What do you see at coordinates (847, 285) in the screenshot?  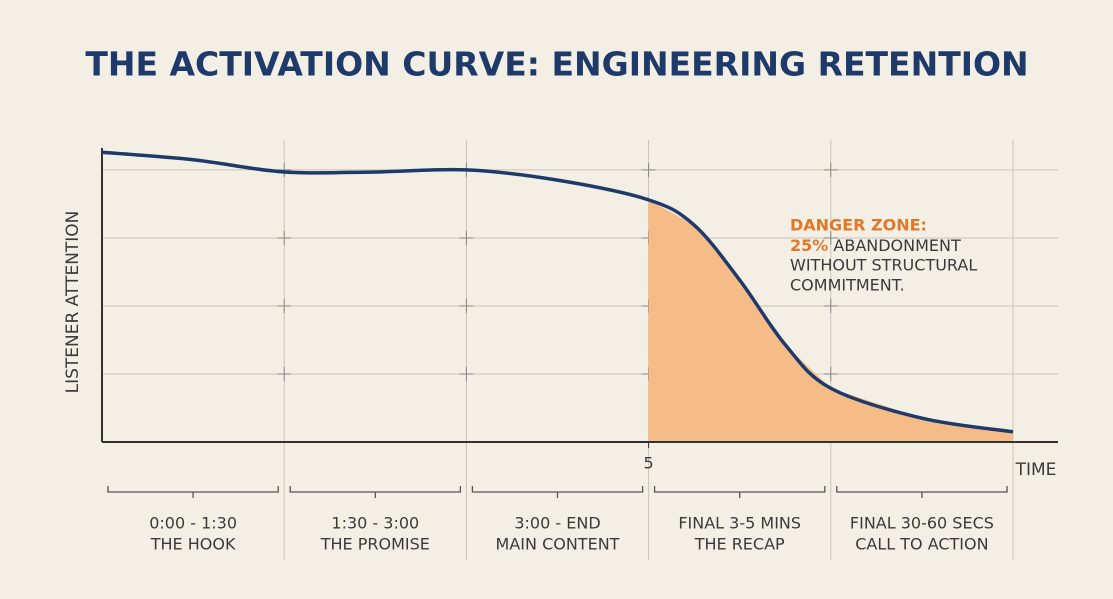 I see `annotation-line: COMMITMENT.` at bounding box center [847, 285].